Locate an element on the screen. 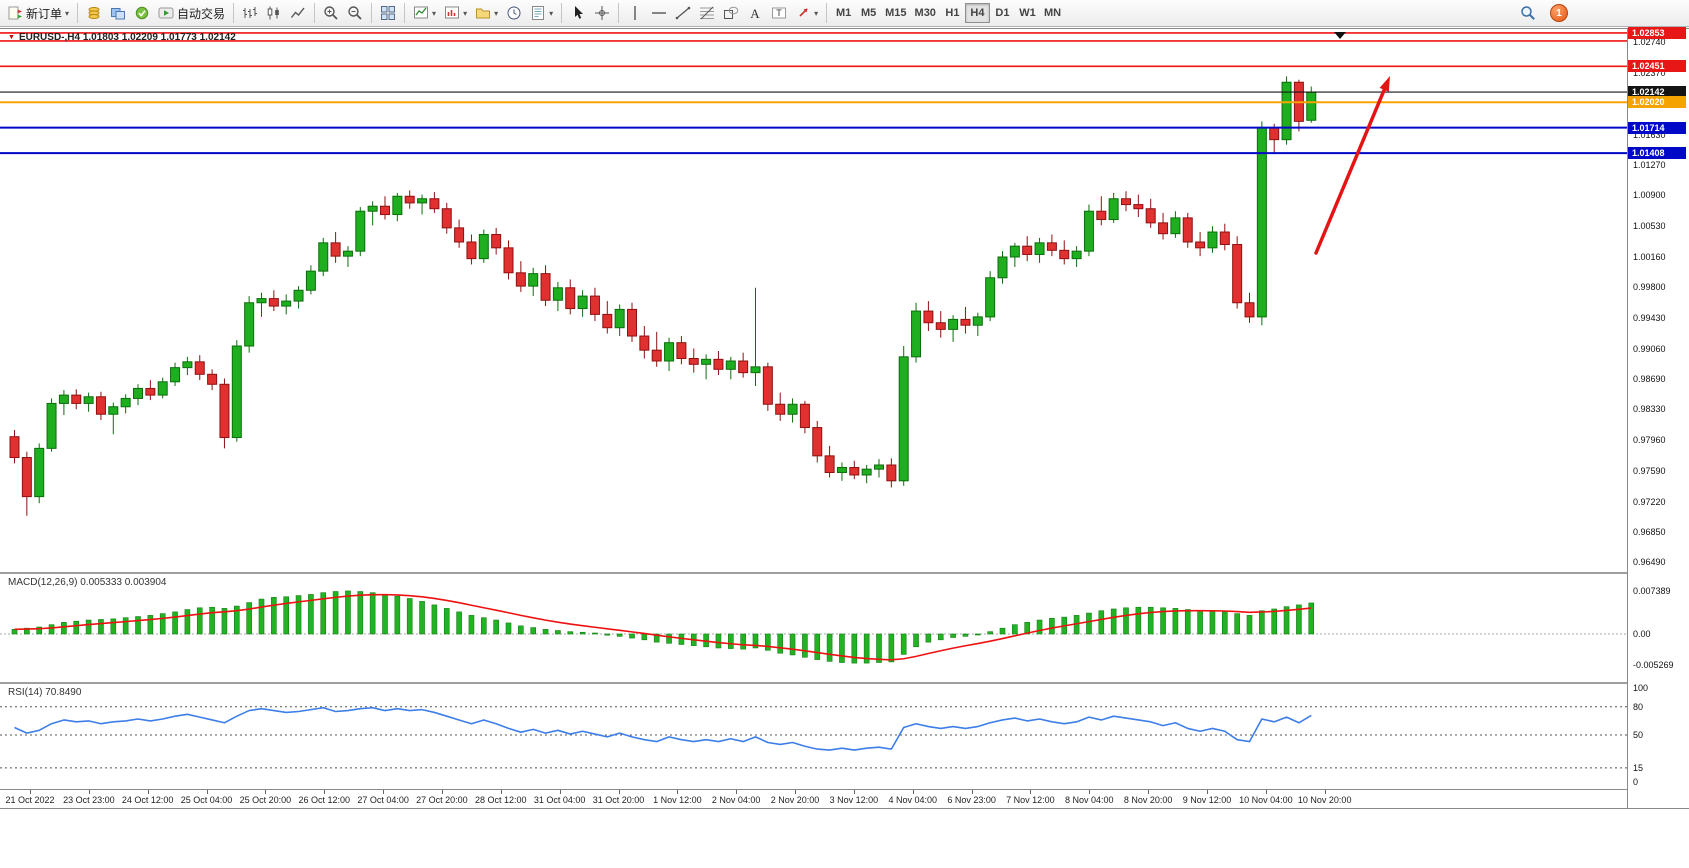 The height and width of the screenshot is (868, 1689). chart-profile-button: ▾ is located at coordinates (486, 13).